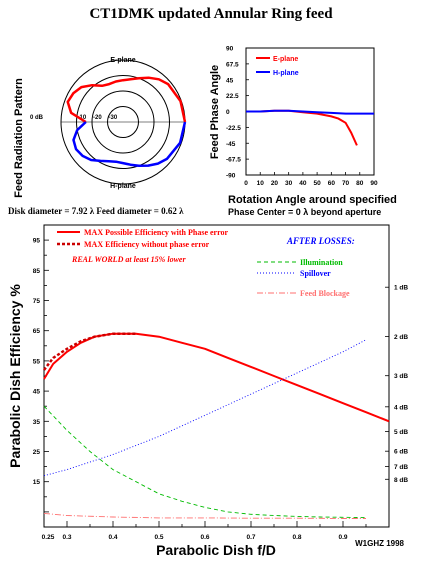  Describe the element at coordinates (15, 376) in the screenshot. I see `efficiency-ylabel: Parabolic Dish Efficiency %` at that location.